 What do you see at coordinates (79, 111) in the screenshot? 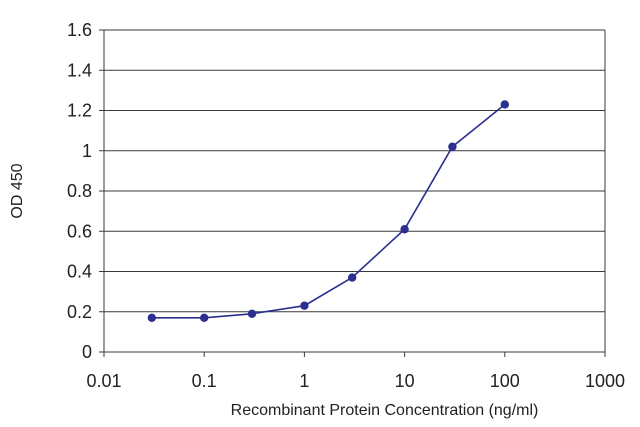
I see `y-tick-label: 1.2` at bounding box center [79, 111].